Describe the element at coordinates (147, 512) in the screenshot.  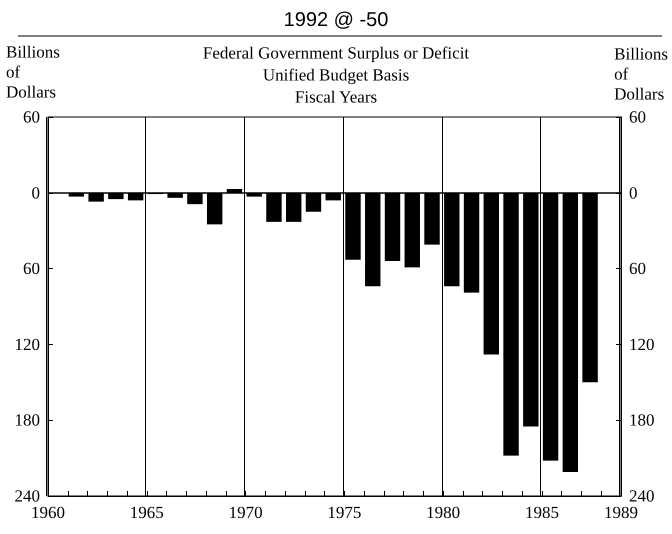
I see `x-tick-label: 1965` at that location.